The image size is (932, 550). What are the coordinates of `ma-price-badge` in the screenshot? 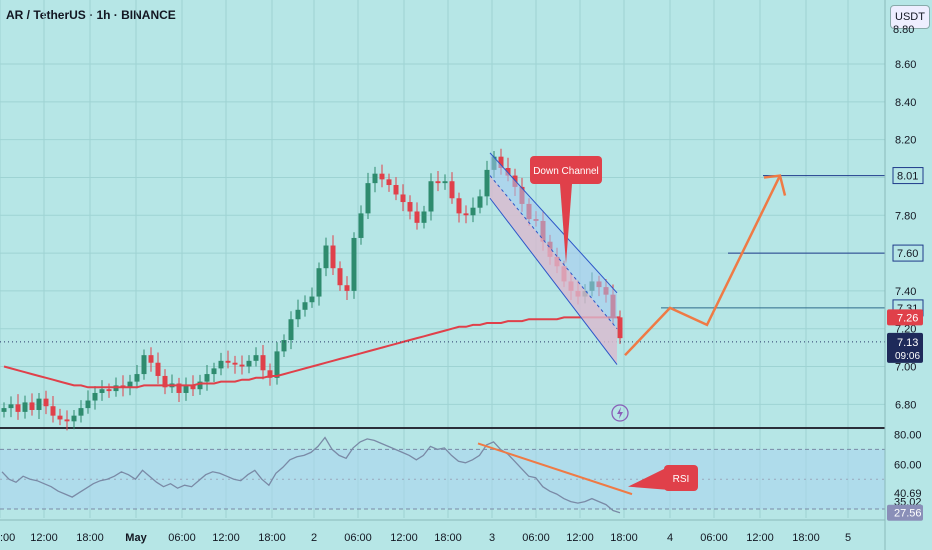 It's located at (905, 317).